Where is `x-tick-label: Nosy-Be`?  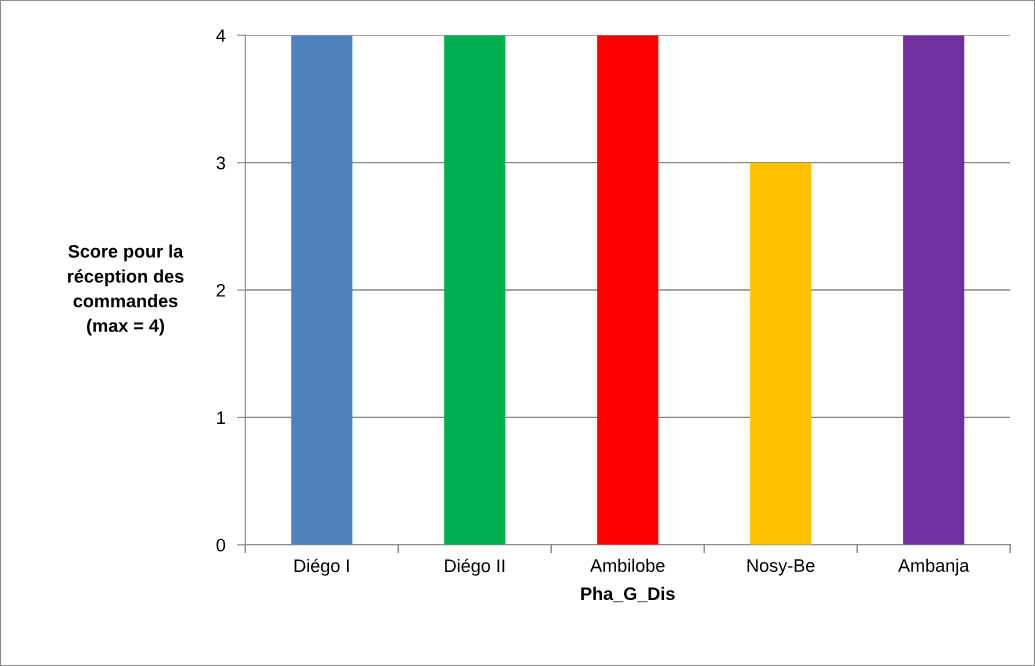 x-tick-label: Nosy-Be is located at coordinates (781, 567).